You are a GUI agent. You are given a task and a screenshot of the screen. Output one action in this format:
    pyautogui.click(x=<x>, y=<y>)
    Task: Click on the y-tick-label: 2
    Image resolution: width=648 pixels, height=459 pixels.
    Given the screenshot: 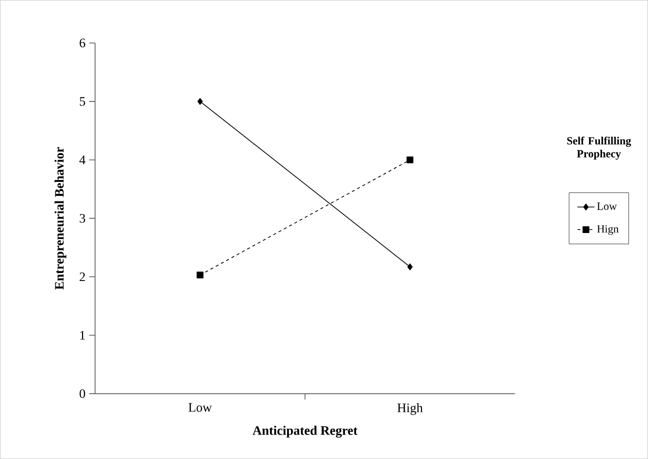 What is the action you would take?
    pyautogui.click(x=82, y=277)
    